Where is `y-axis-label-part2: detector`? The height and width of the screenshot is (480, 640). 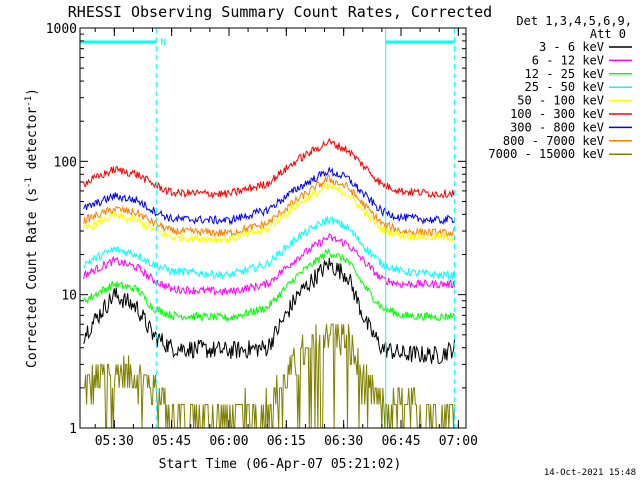
y-axis-label-part2: detector is located at coordinates (32, 142).